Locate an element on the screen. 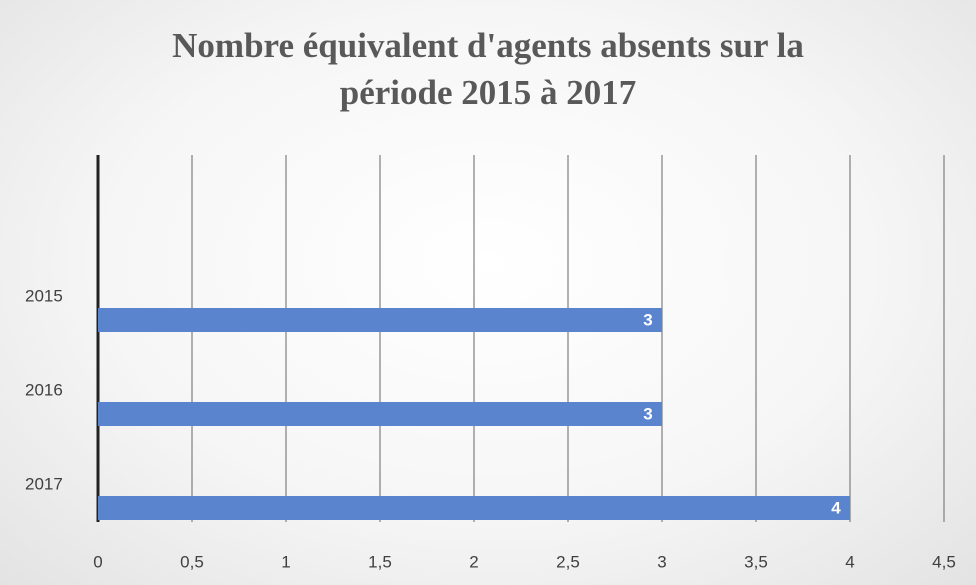 The width and height of the screenshot is (976, 585). x-tick-label: 2 is located at coordinates (473, 561).